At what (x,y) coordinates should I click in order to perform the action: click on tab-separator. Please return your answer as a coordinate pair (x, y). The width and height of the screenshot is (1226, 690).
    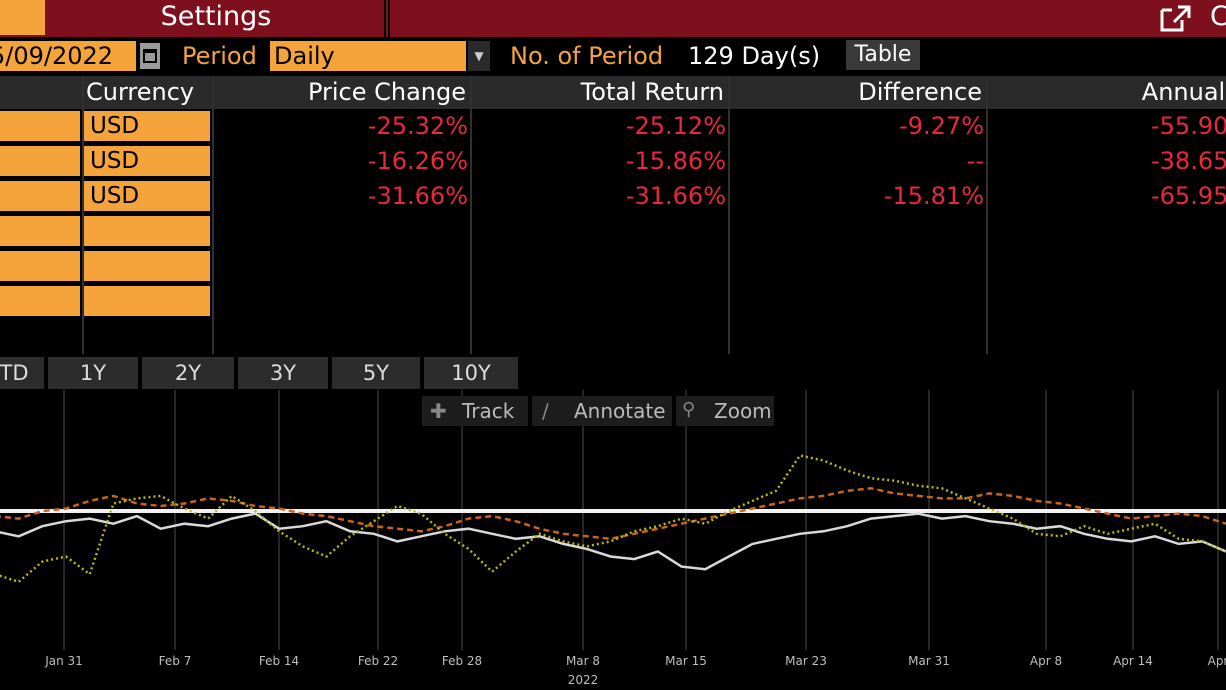
    Looking at the image, I should click on (389, 18).